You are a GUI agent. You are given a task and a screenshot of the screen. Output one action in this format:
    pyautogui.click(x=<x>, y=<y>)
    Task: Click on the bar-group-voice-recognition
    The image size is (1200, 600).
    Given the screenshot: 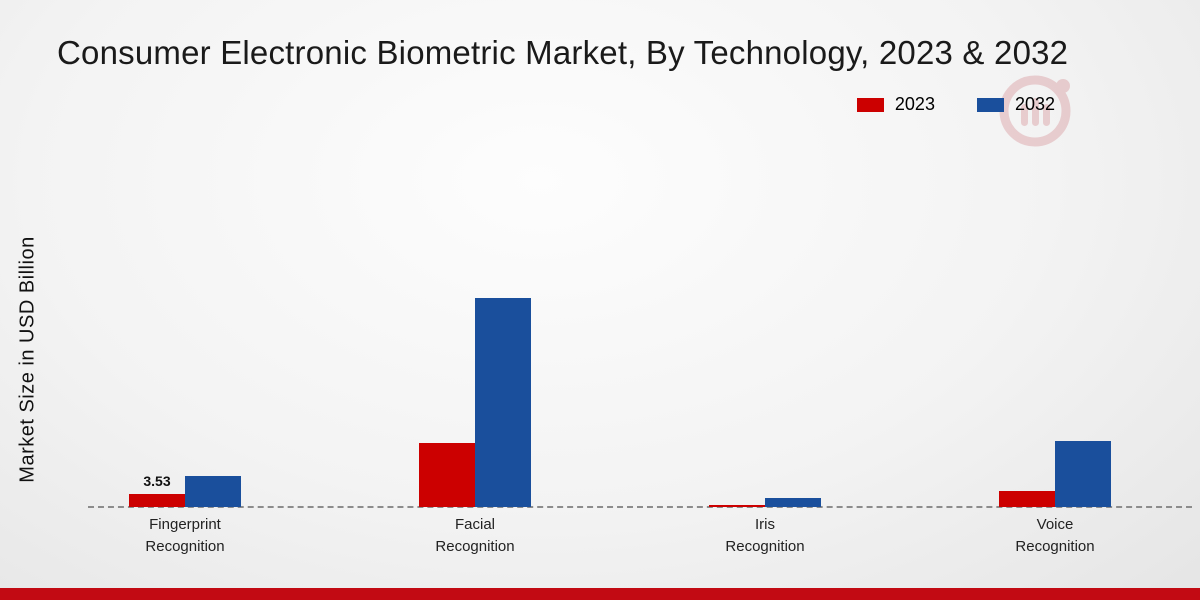 What is the action you would take?
    pyautogui.click(x=1055, y=397)
    